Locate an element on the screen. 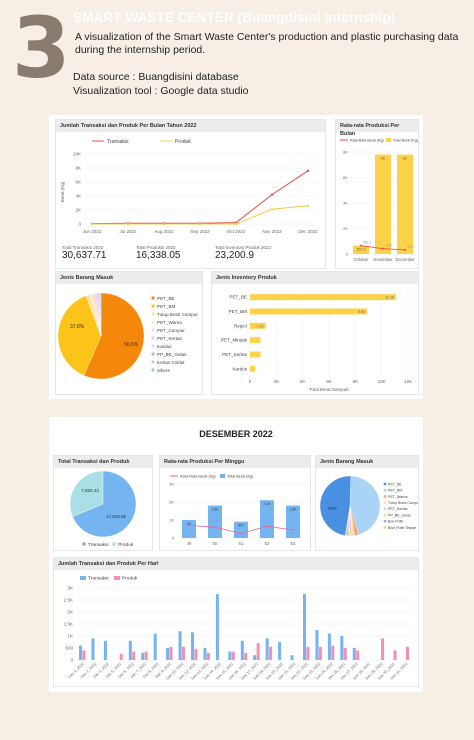 This screenshot has height=740, width=474. kpi-value: 30,637.71 is located at coordinates (84, 255).